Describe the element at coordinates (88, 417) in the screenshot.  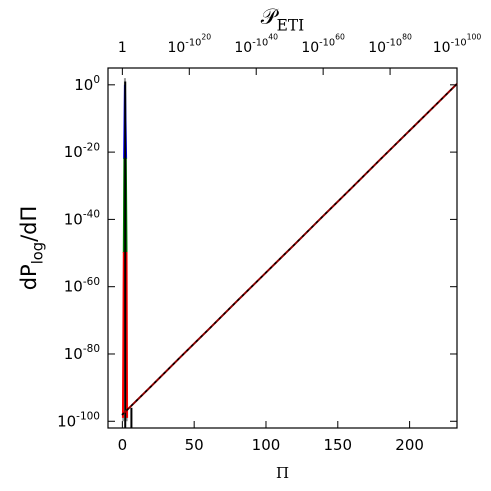
I see `y-tick-label-part: -100` at that location.